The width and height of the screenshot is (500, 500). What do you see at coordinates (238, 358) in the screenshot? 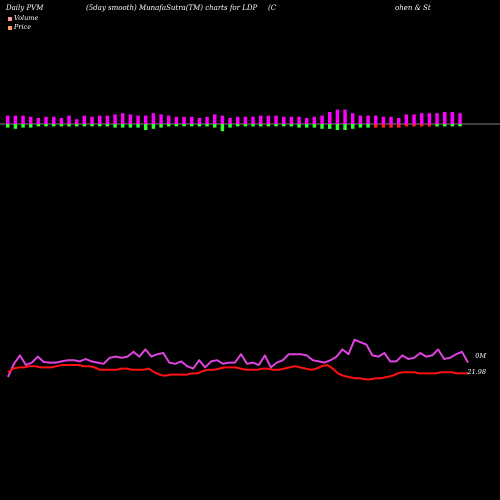
I see `volume-line` at bounding box center [238, 358].